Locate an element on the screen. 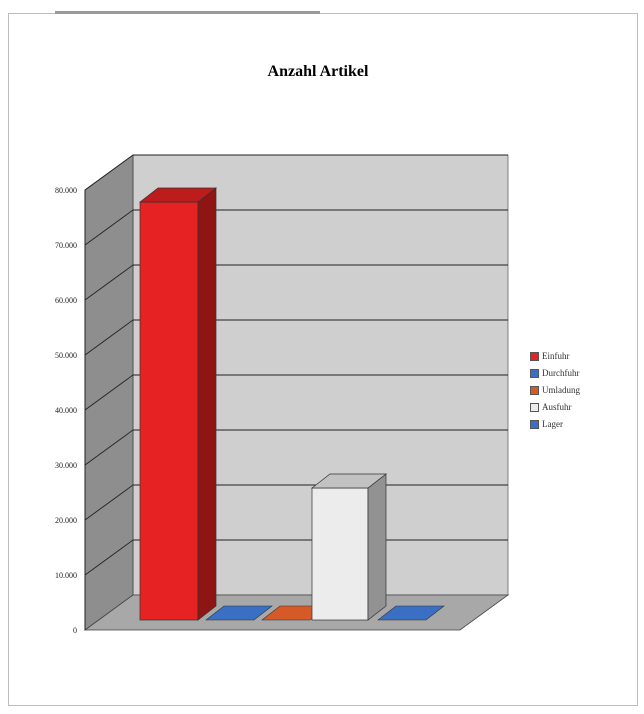 The width and height of the screenshot is (644, 714). bar-side-ausfuhr is located at coordinates (377, 547).